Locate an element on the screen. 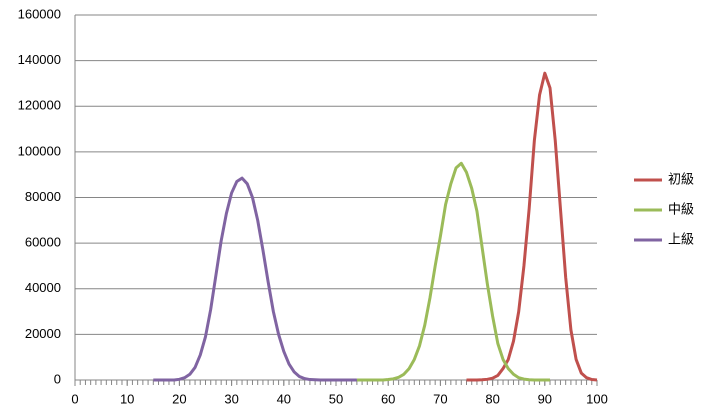  x-tick-label: 20 is located at coordinates (179, 398).